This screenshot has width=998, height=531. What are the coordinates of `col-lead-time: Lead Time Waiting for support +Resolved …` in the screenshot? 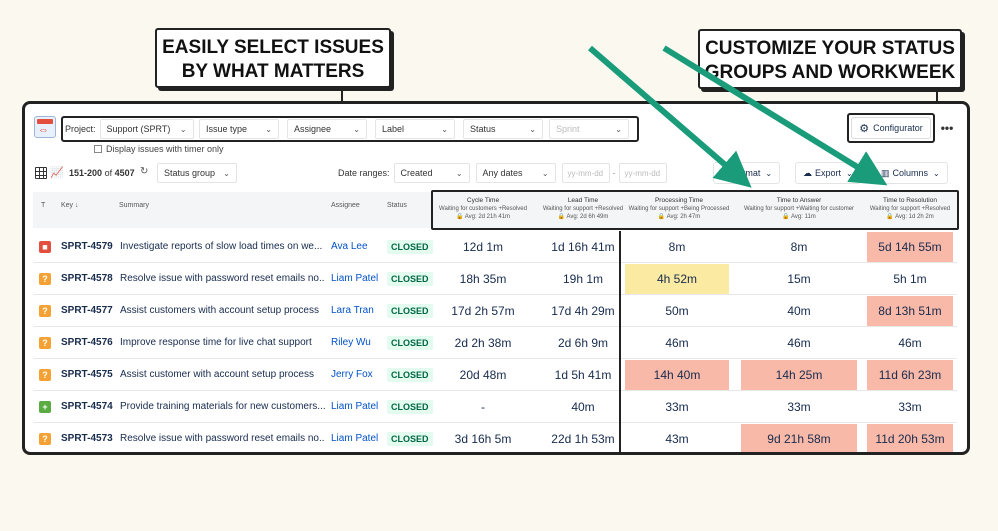 It's located at (583, 209).